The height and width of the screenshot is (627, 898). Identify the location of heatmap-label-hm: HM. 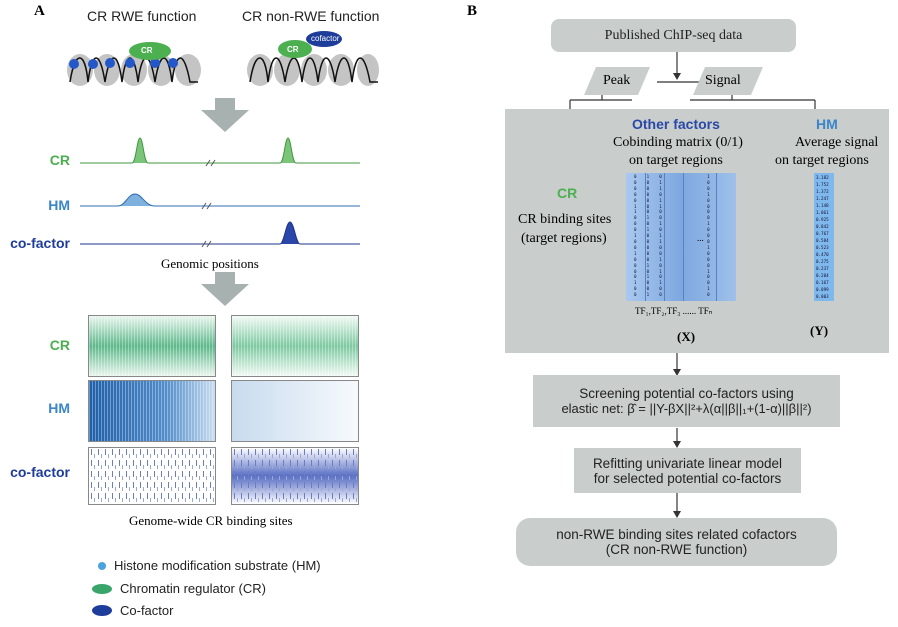
(59, 408).